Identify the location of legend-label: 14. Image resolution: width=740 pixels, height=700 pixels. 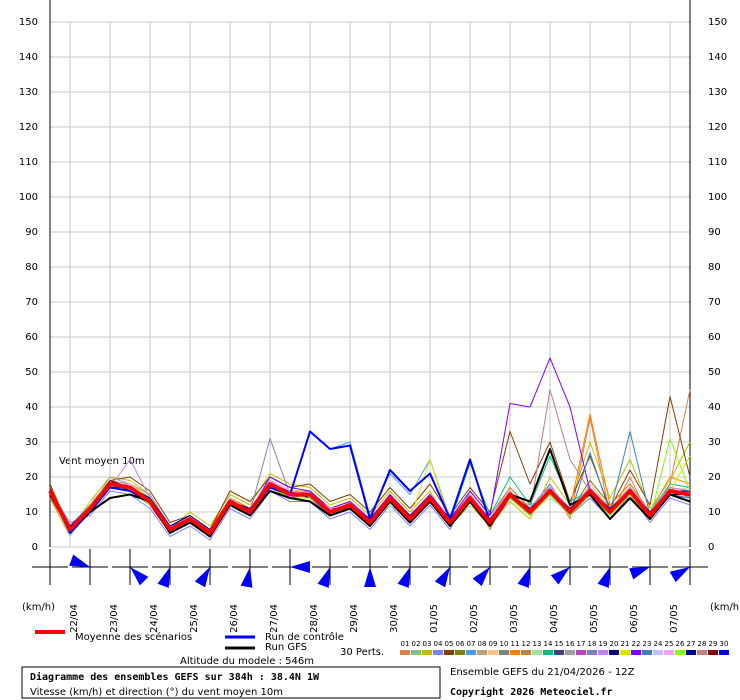
(548, 644).